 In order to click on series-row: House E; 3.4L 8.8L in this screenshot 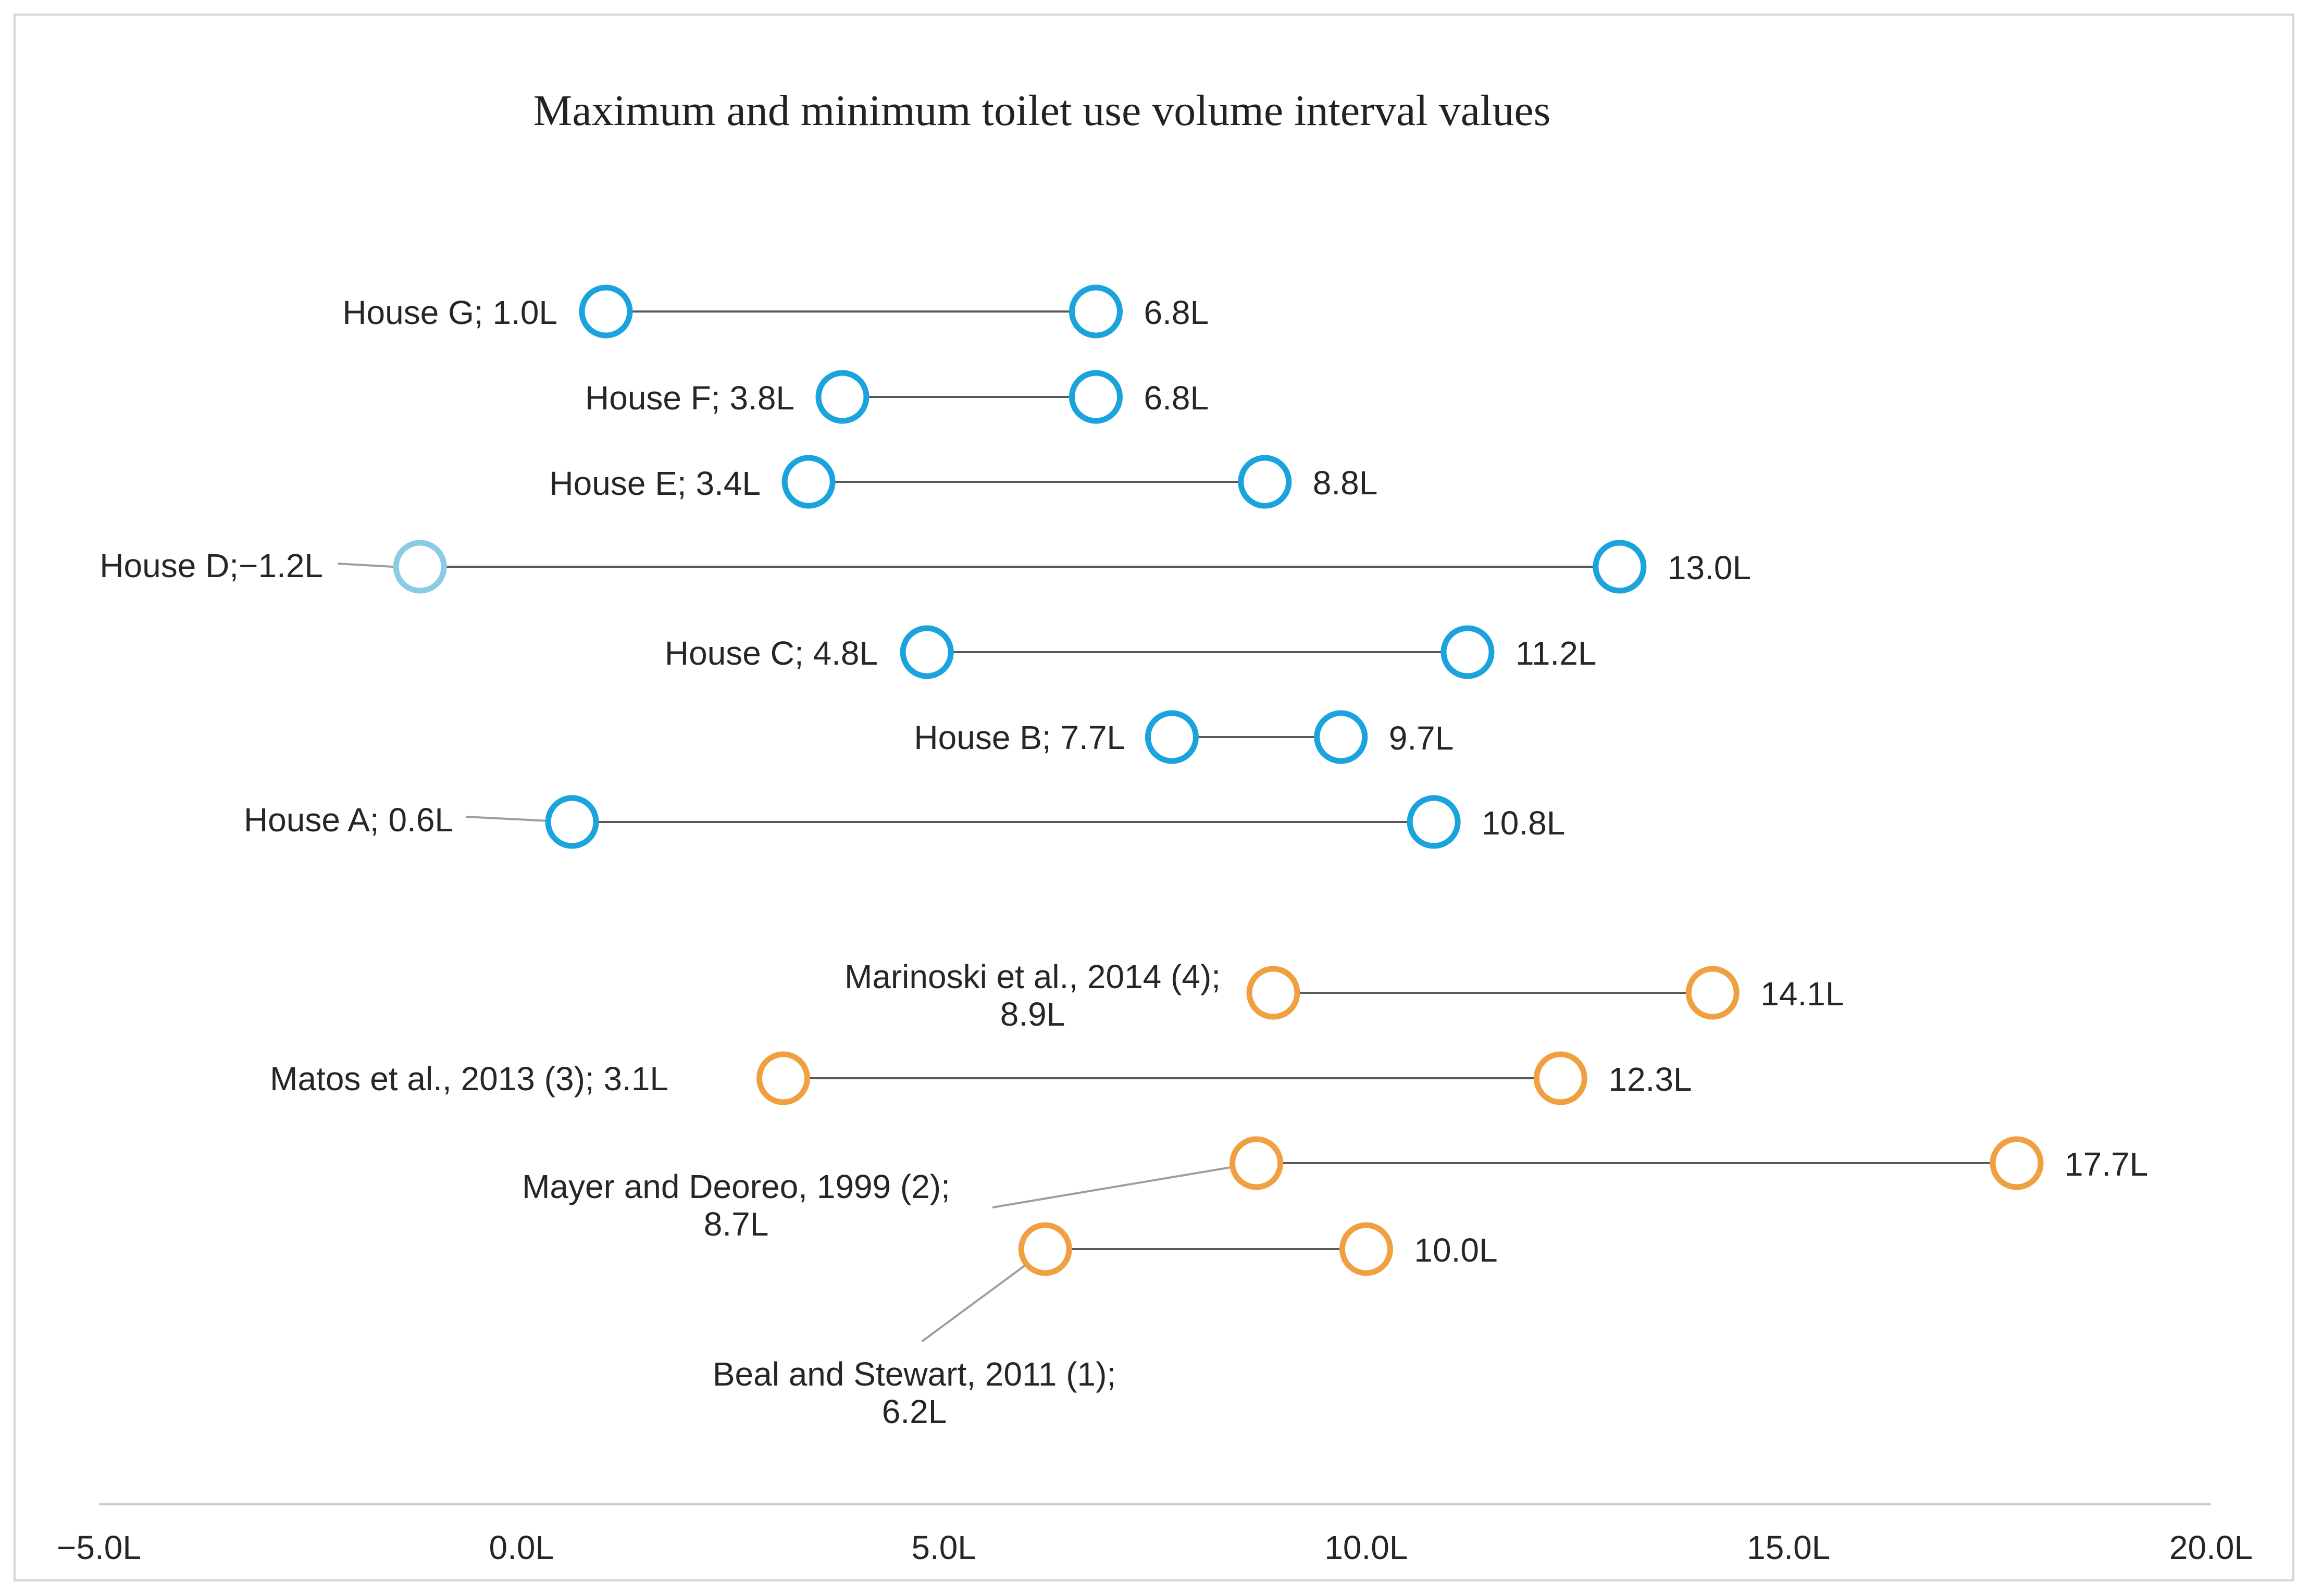, I will do `click(963, 482)`.